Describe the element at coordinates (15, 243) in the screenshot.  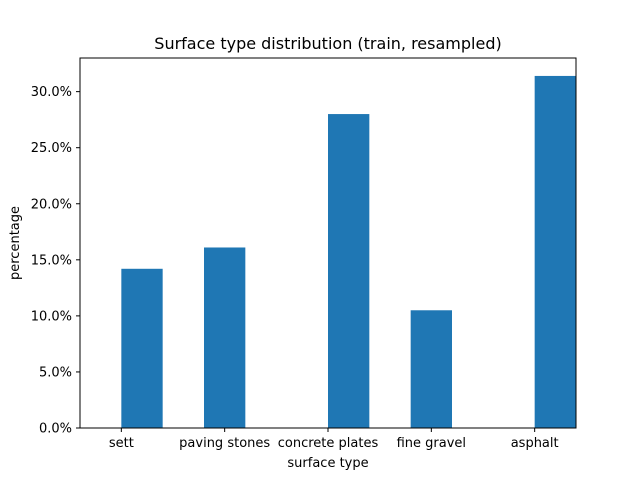
I see `y-axis-label: percentage` at that location.